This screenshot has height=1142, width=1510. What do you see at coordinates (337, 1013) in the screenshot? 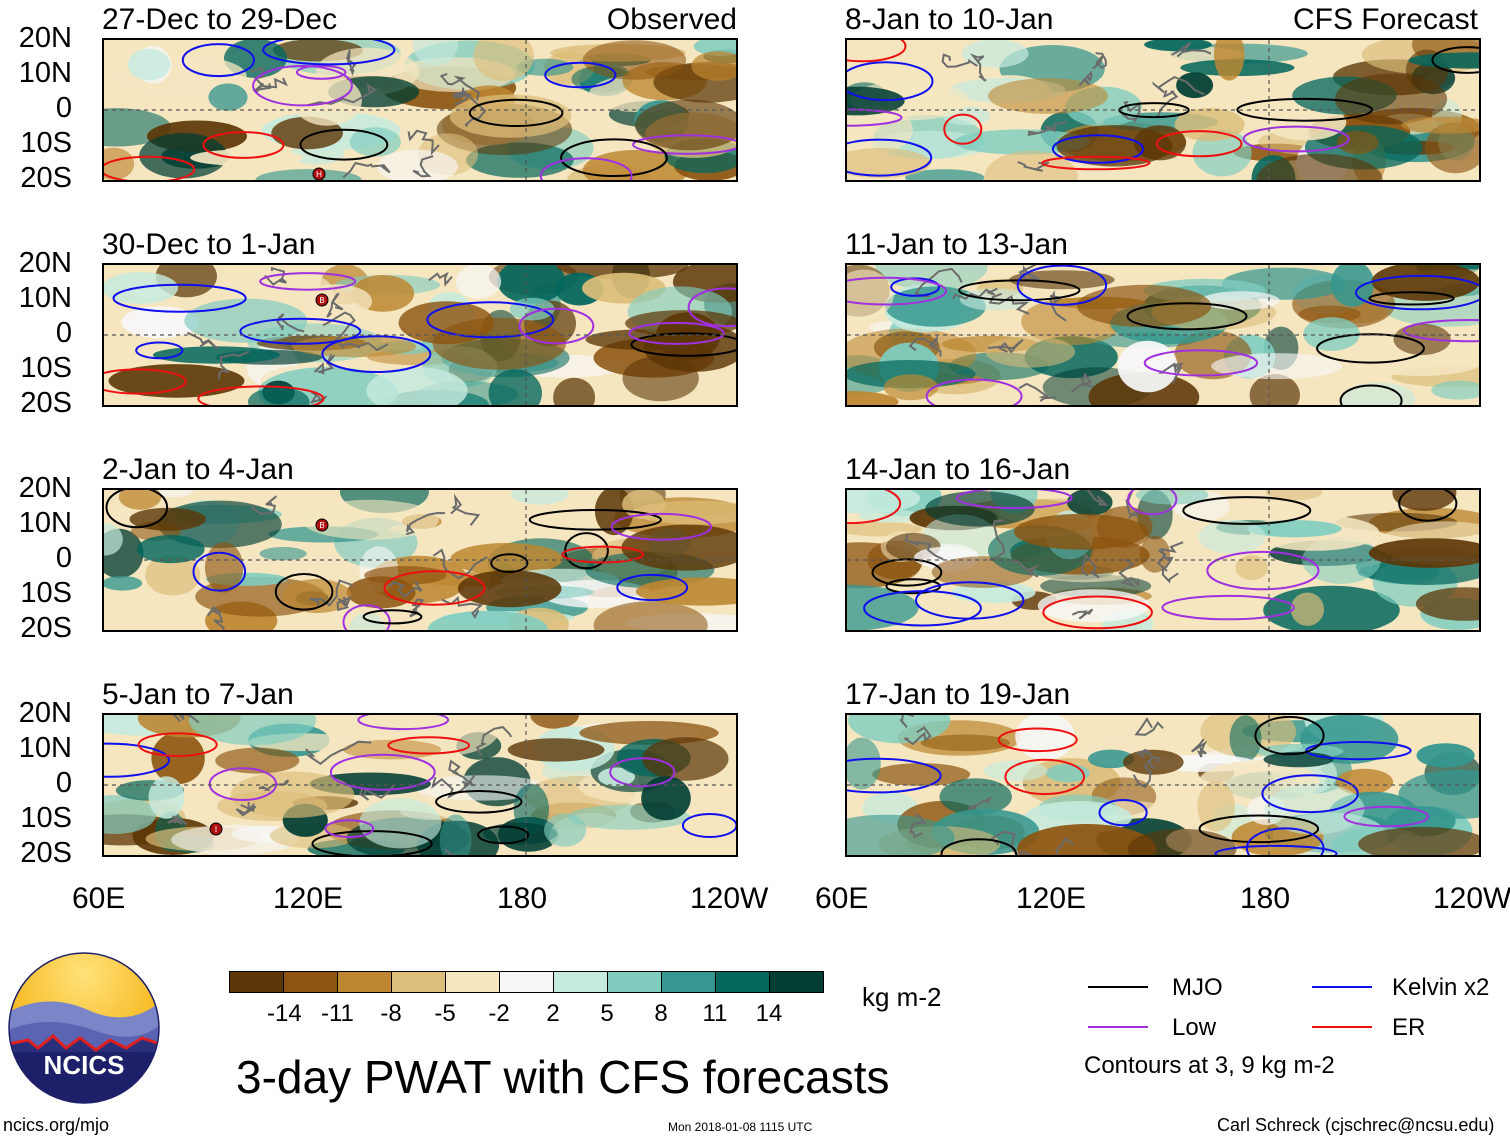
I see `colorbar-tick-label: -11` at bounding box center [337, 1013].